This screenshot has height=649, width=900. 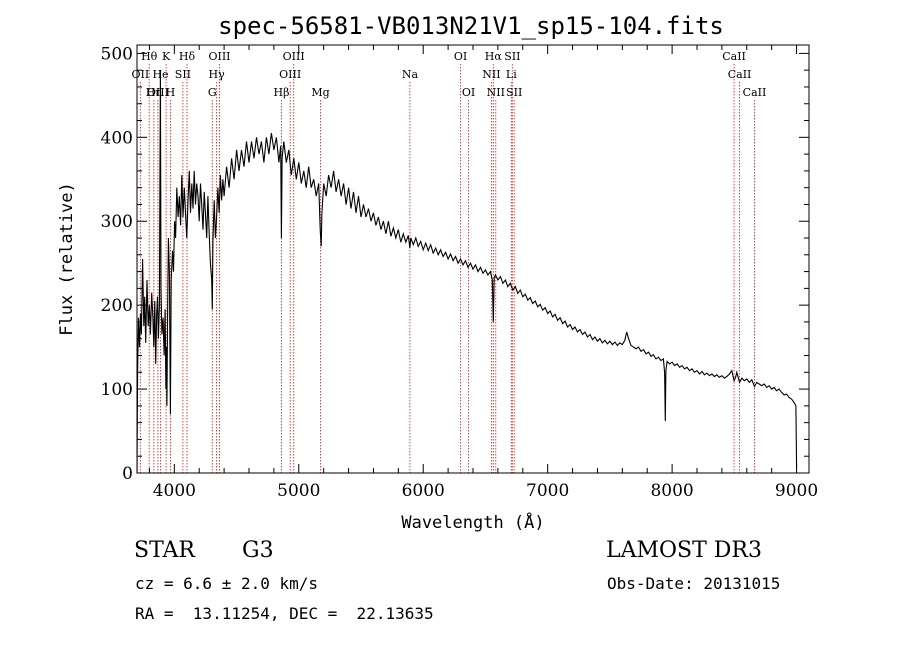 What do you see at coordinates (320, 92) in the screenshot?
I see `marker-label: Mg` at bounding box center [320, 92].